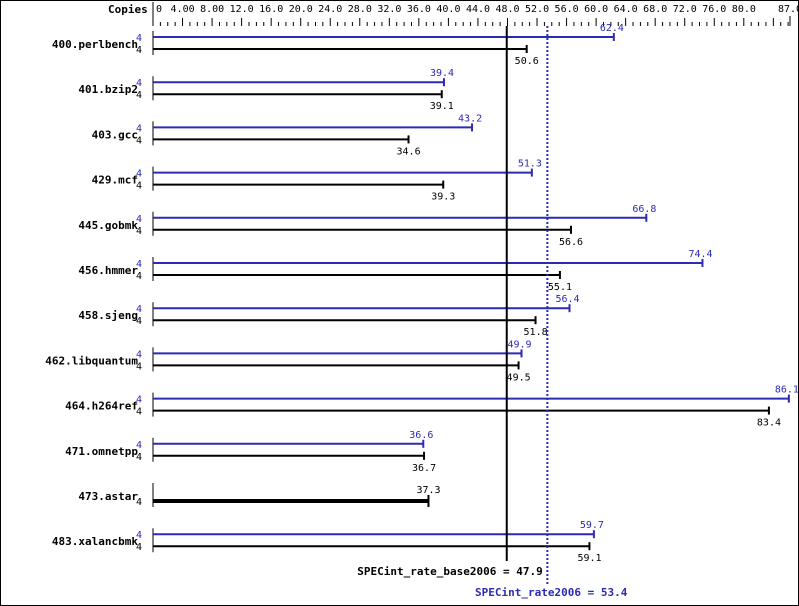 The image size is (799, 606). Describe the element at coordinates (571, 242) in the screenshot. I see `base-value-label: 56.6` at that location.